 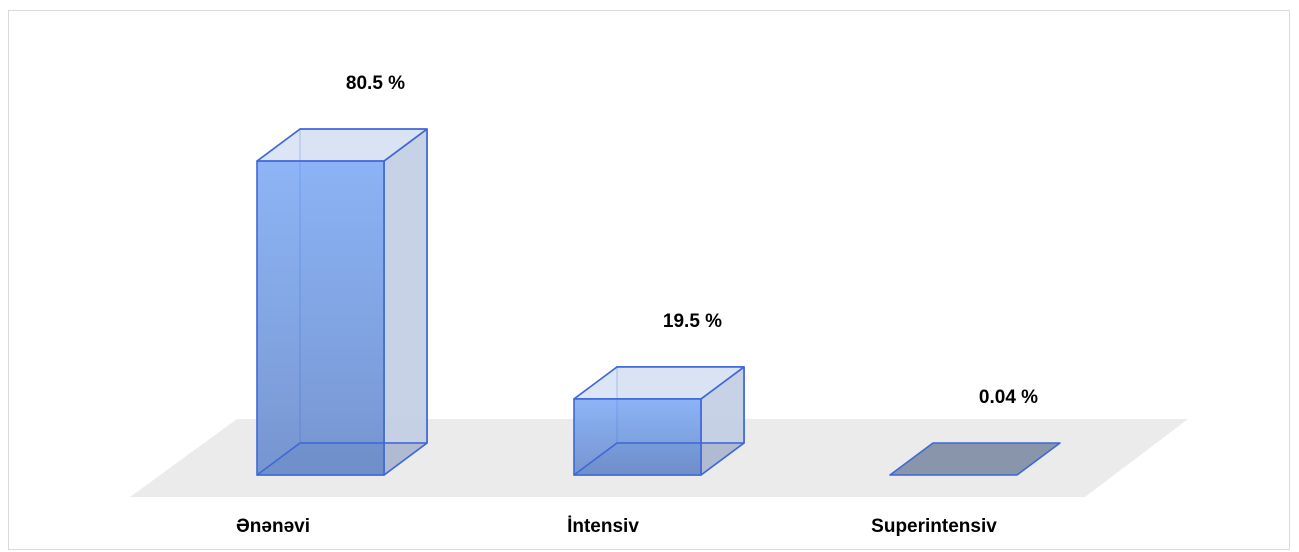 I want to click on data-label-1: 80.5 %, so click(x=375, y=83).